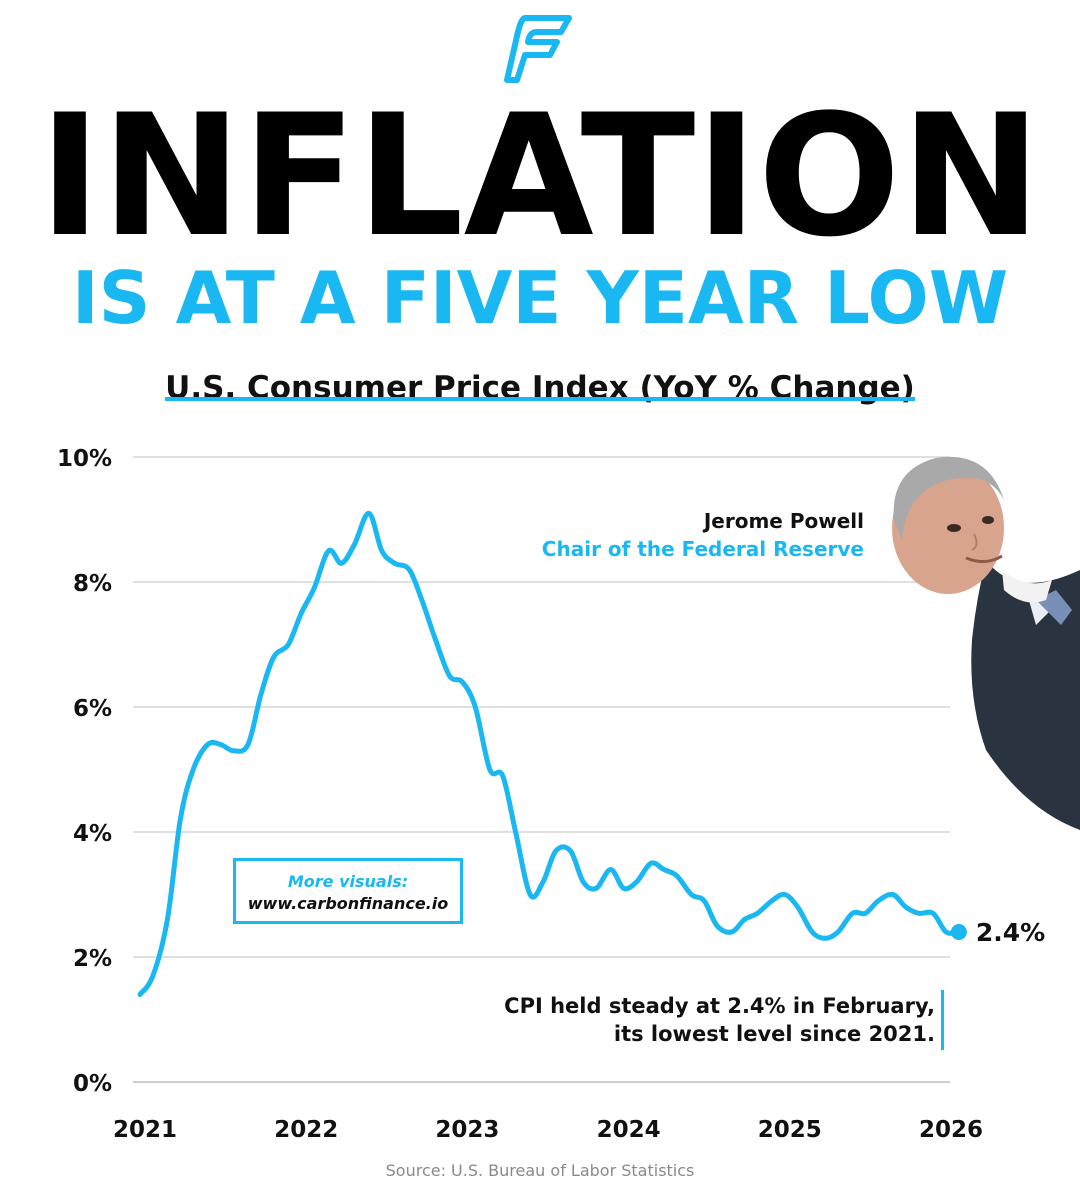  Describe the element at coordinates (84, 459) in the screenshot. I see `y-tick-label: 10%` at that location.